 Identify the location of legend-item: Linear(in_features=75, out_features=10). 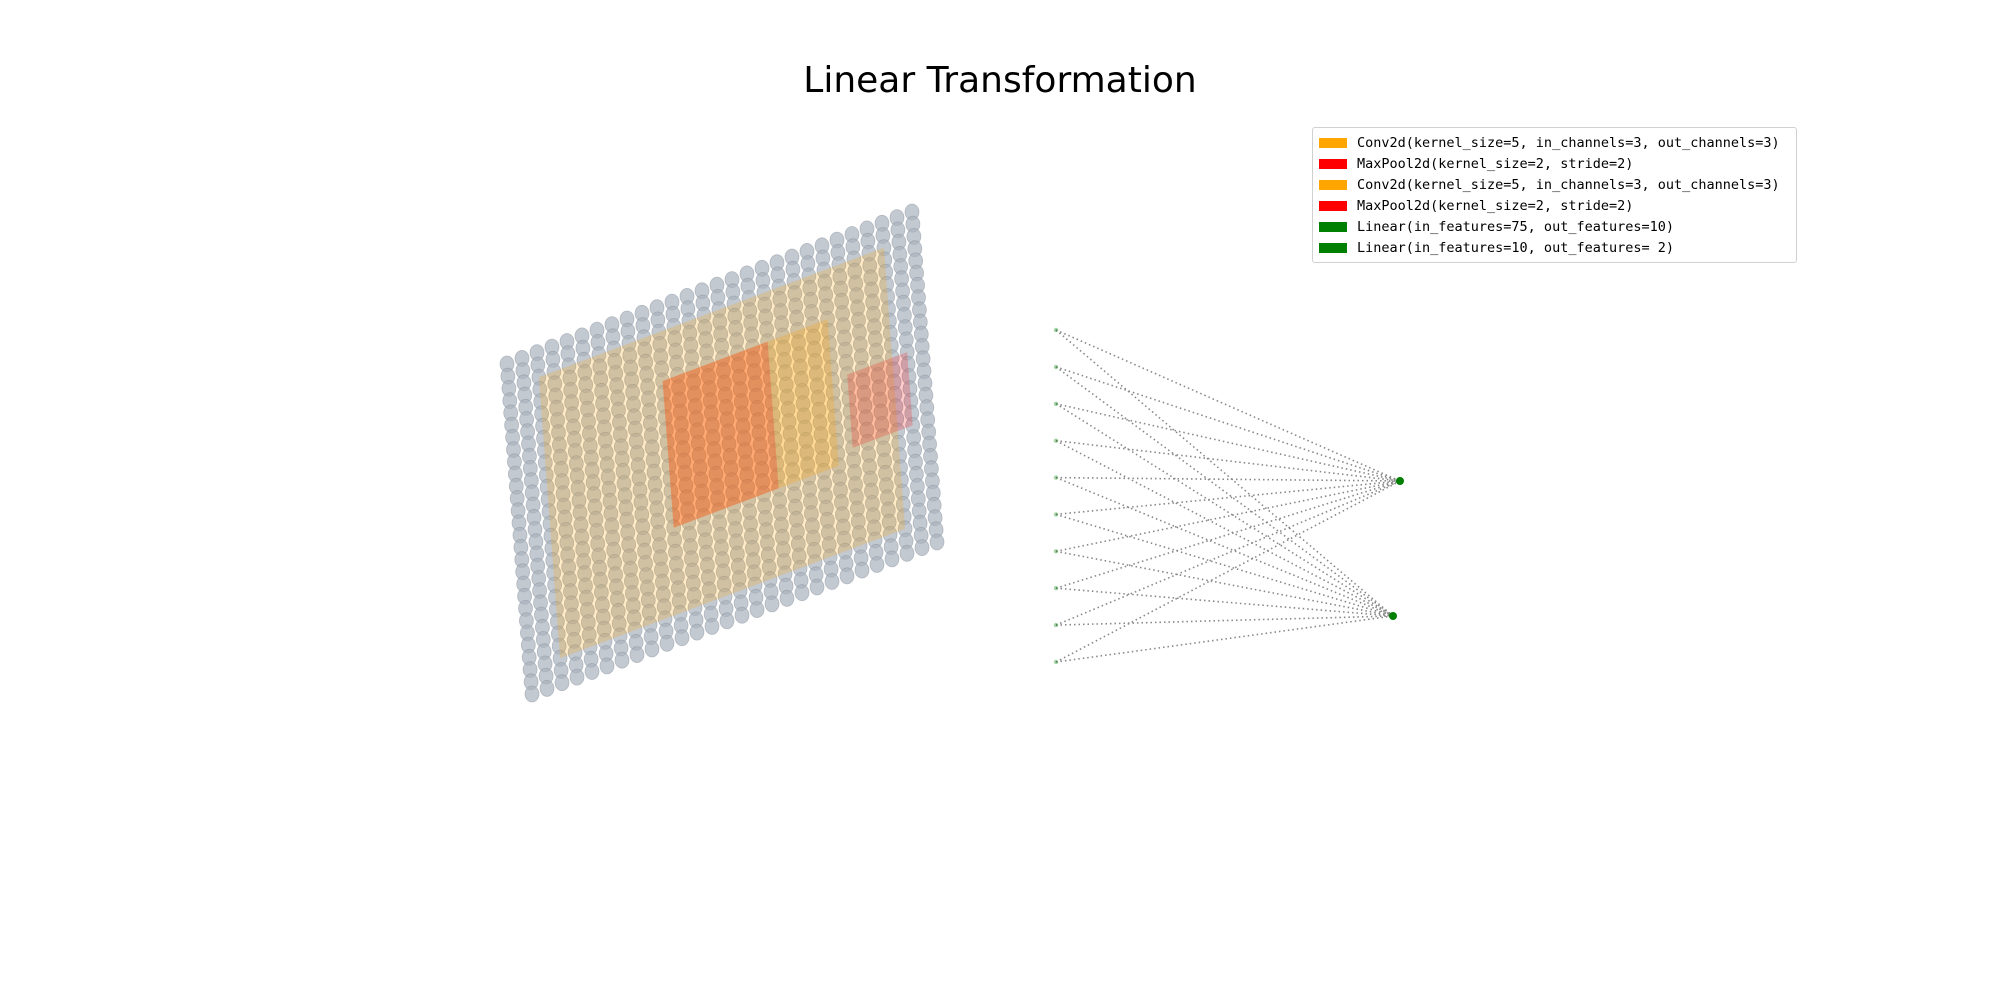
(1554, 226).